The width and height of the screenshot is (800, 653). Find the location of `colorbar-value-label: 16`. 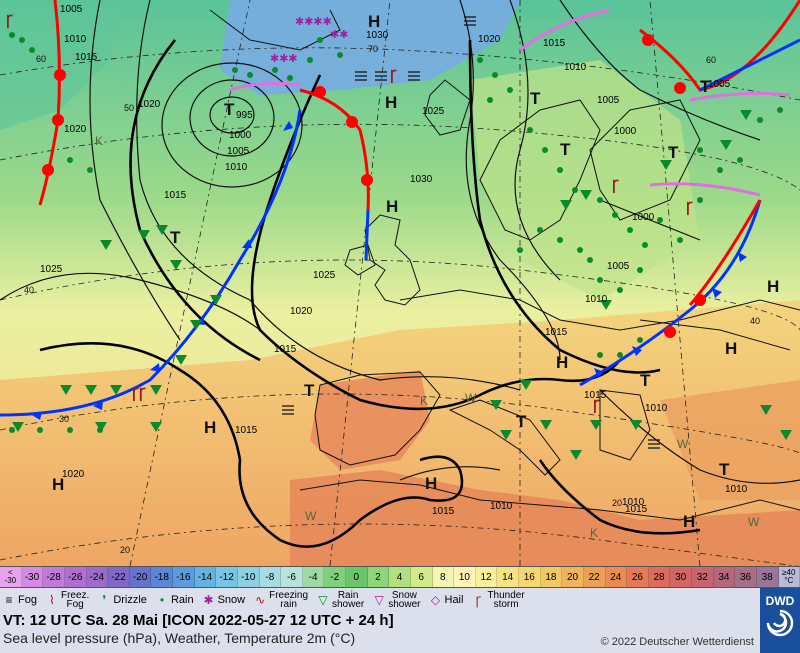

colorbar-value-label: 16 is located at coordinates (529, 577).